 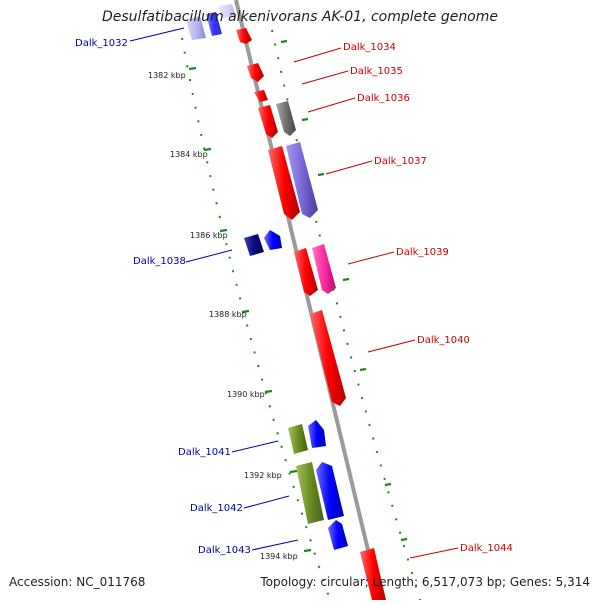 What do you see at coordinates (486, 548) in the screenshot?
I see `gene-label: Dalk_1044` at bounding box center [486, 548].